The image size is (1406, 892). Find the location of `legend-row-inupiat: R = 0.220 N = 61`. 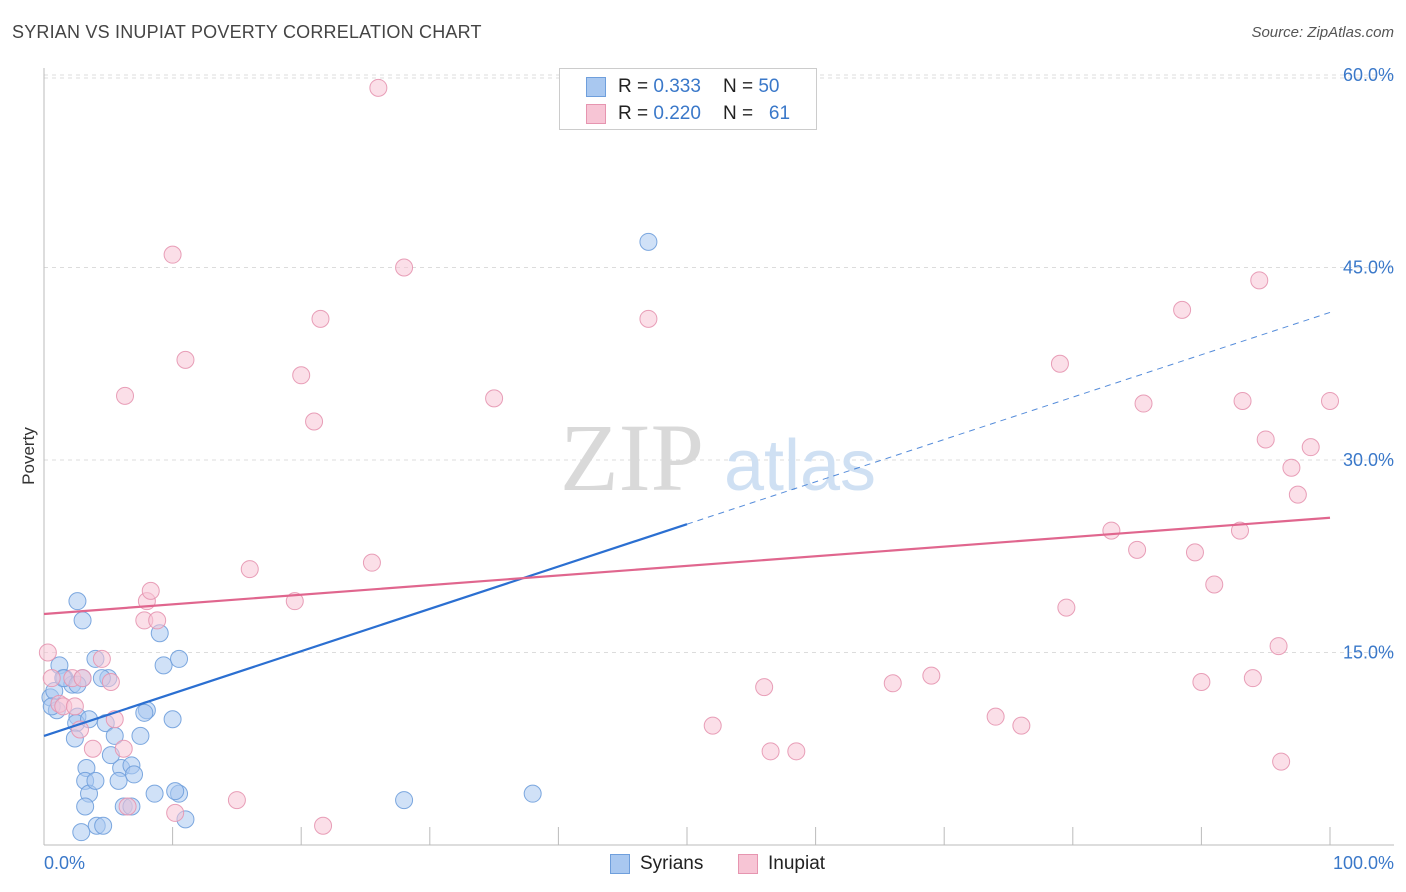

legend-row-inupiat: R = 0.220 N = 61 is located at coordinates (688, 114).